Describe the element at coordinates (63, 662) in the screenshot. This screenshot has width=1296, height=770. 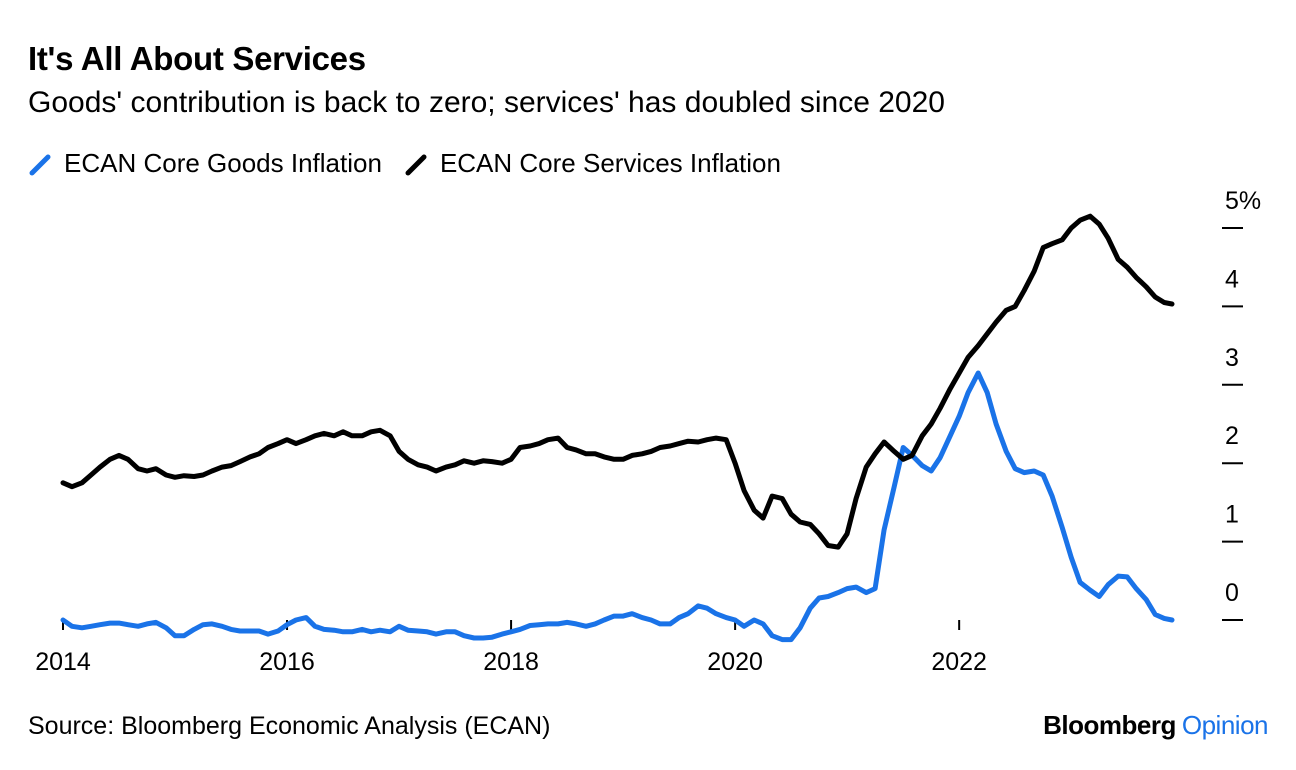
I see `x-tick-label-2014: 2014` at that location.